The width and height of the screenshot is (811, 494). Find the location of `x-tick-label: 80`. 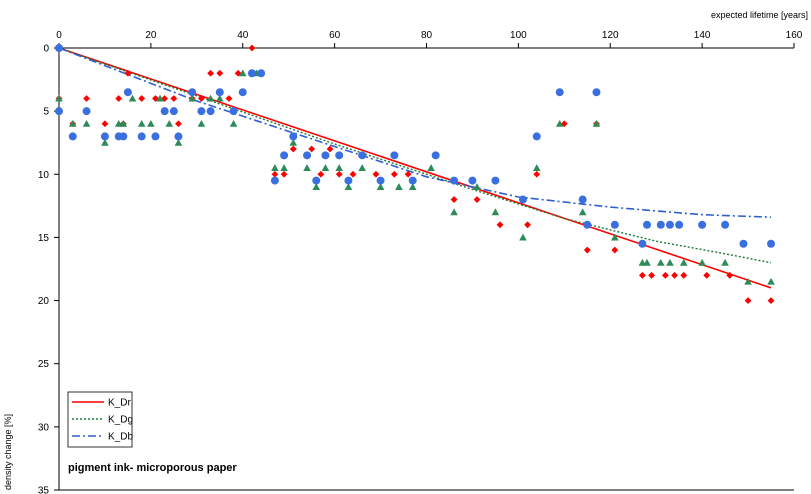

x-tick-label: 80 is located at coordinates (427, 35).